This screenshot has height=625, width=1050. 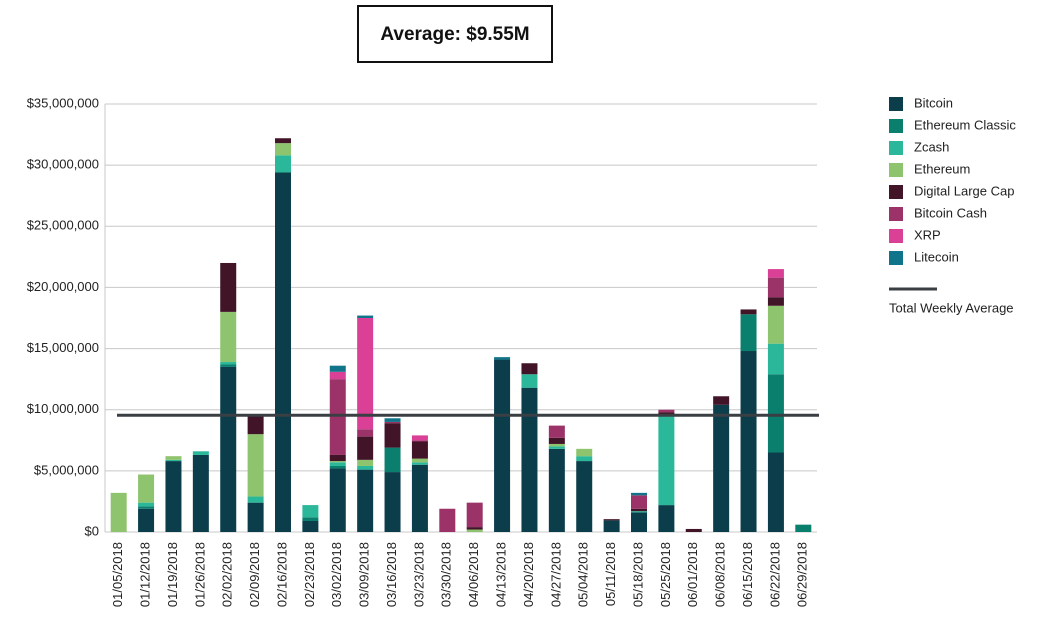 I want to click on average-box, so click(x=455, y=34).